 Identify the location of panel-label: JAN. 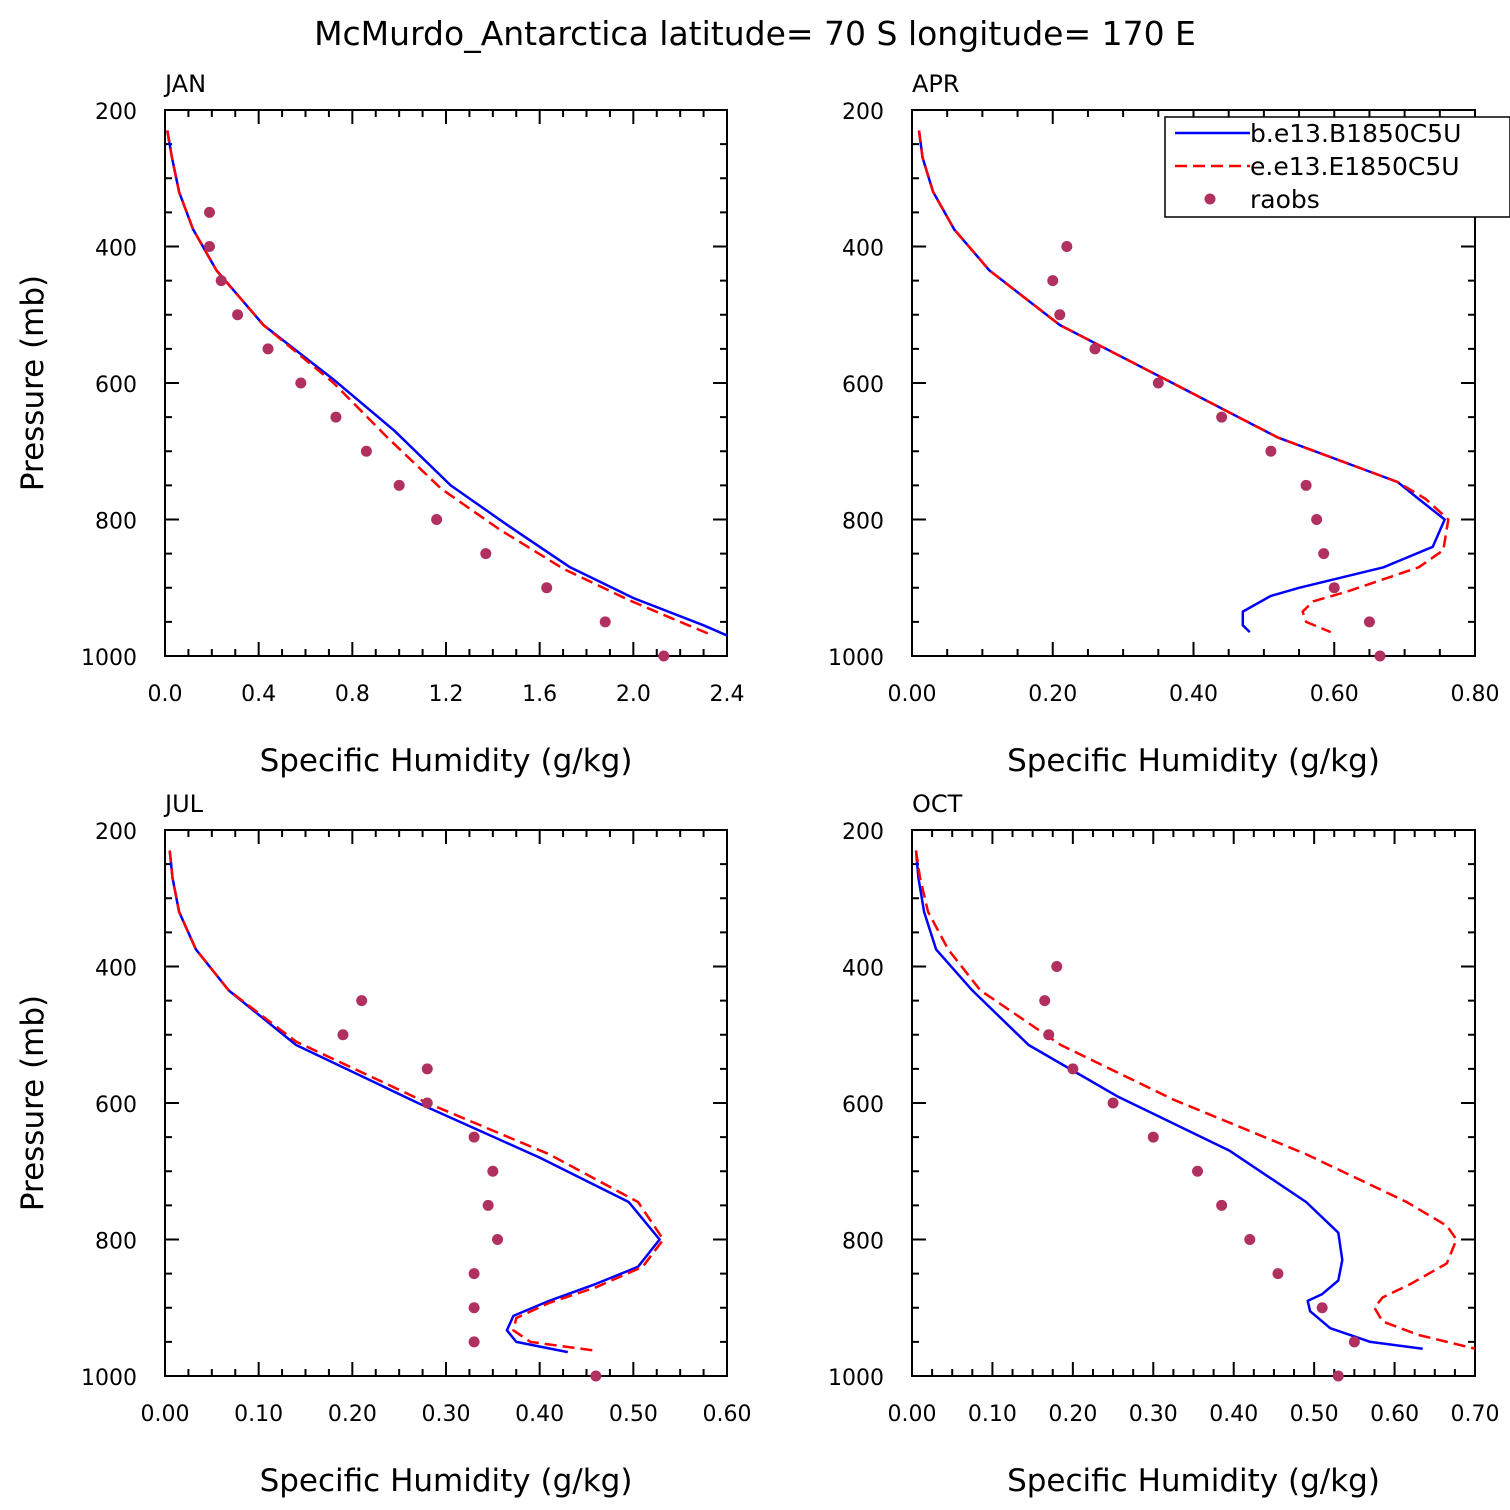
(184, 84).